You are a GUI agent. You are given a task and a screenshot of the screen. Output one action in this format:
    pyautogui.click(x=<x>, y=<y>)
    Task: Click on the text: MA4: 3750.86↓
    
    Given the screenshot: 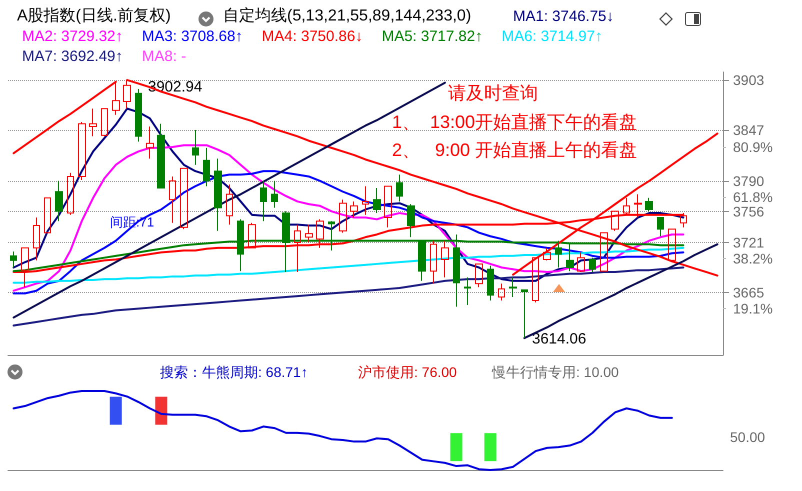 What is the action you would take?
    pyautogui.click(x=312, y=36)
    